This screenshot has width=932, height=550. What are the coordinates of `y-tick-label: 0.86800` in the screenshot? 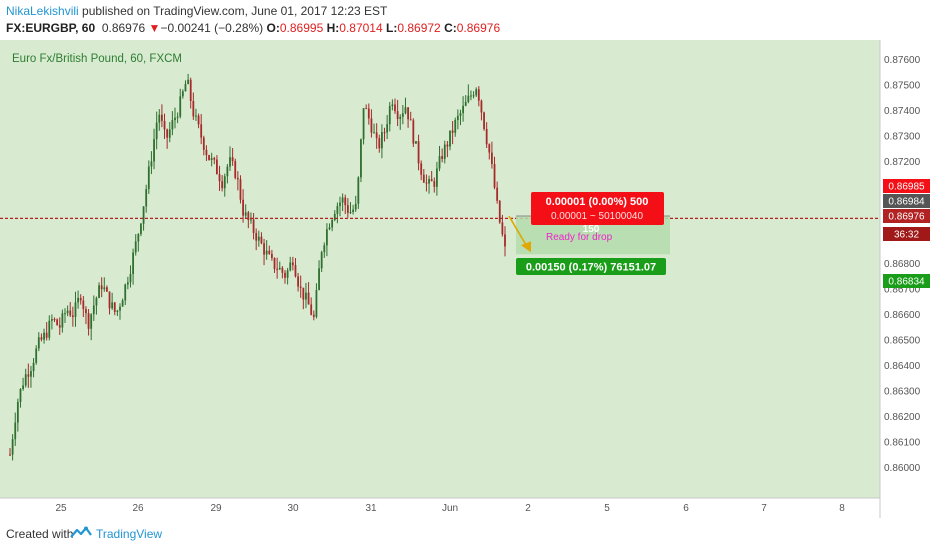 It's located at (902, 264).